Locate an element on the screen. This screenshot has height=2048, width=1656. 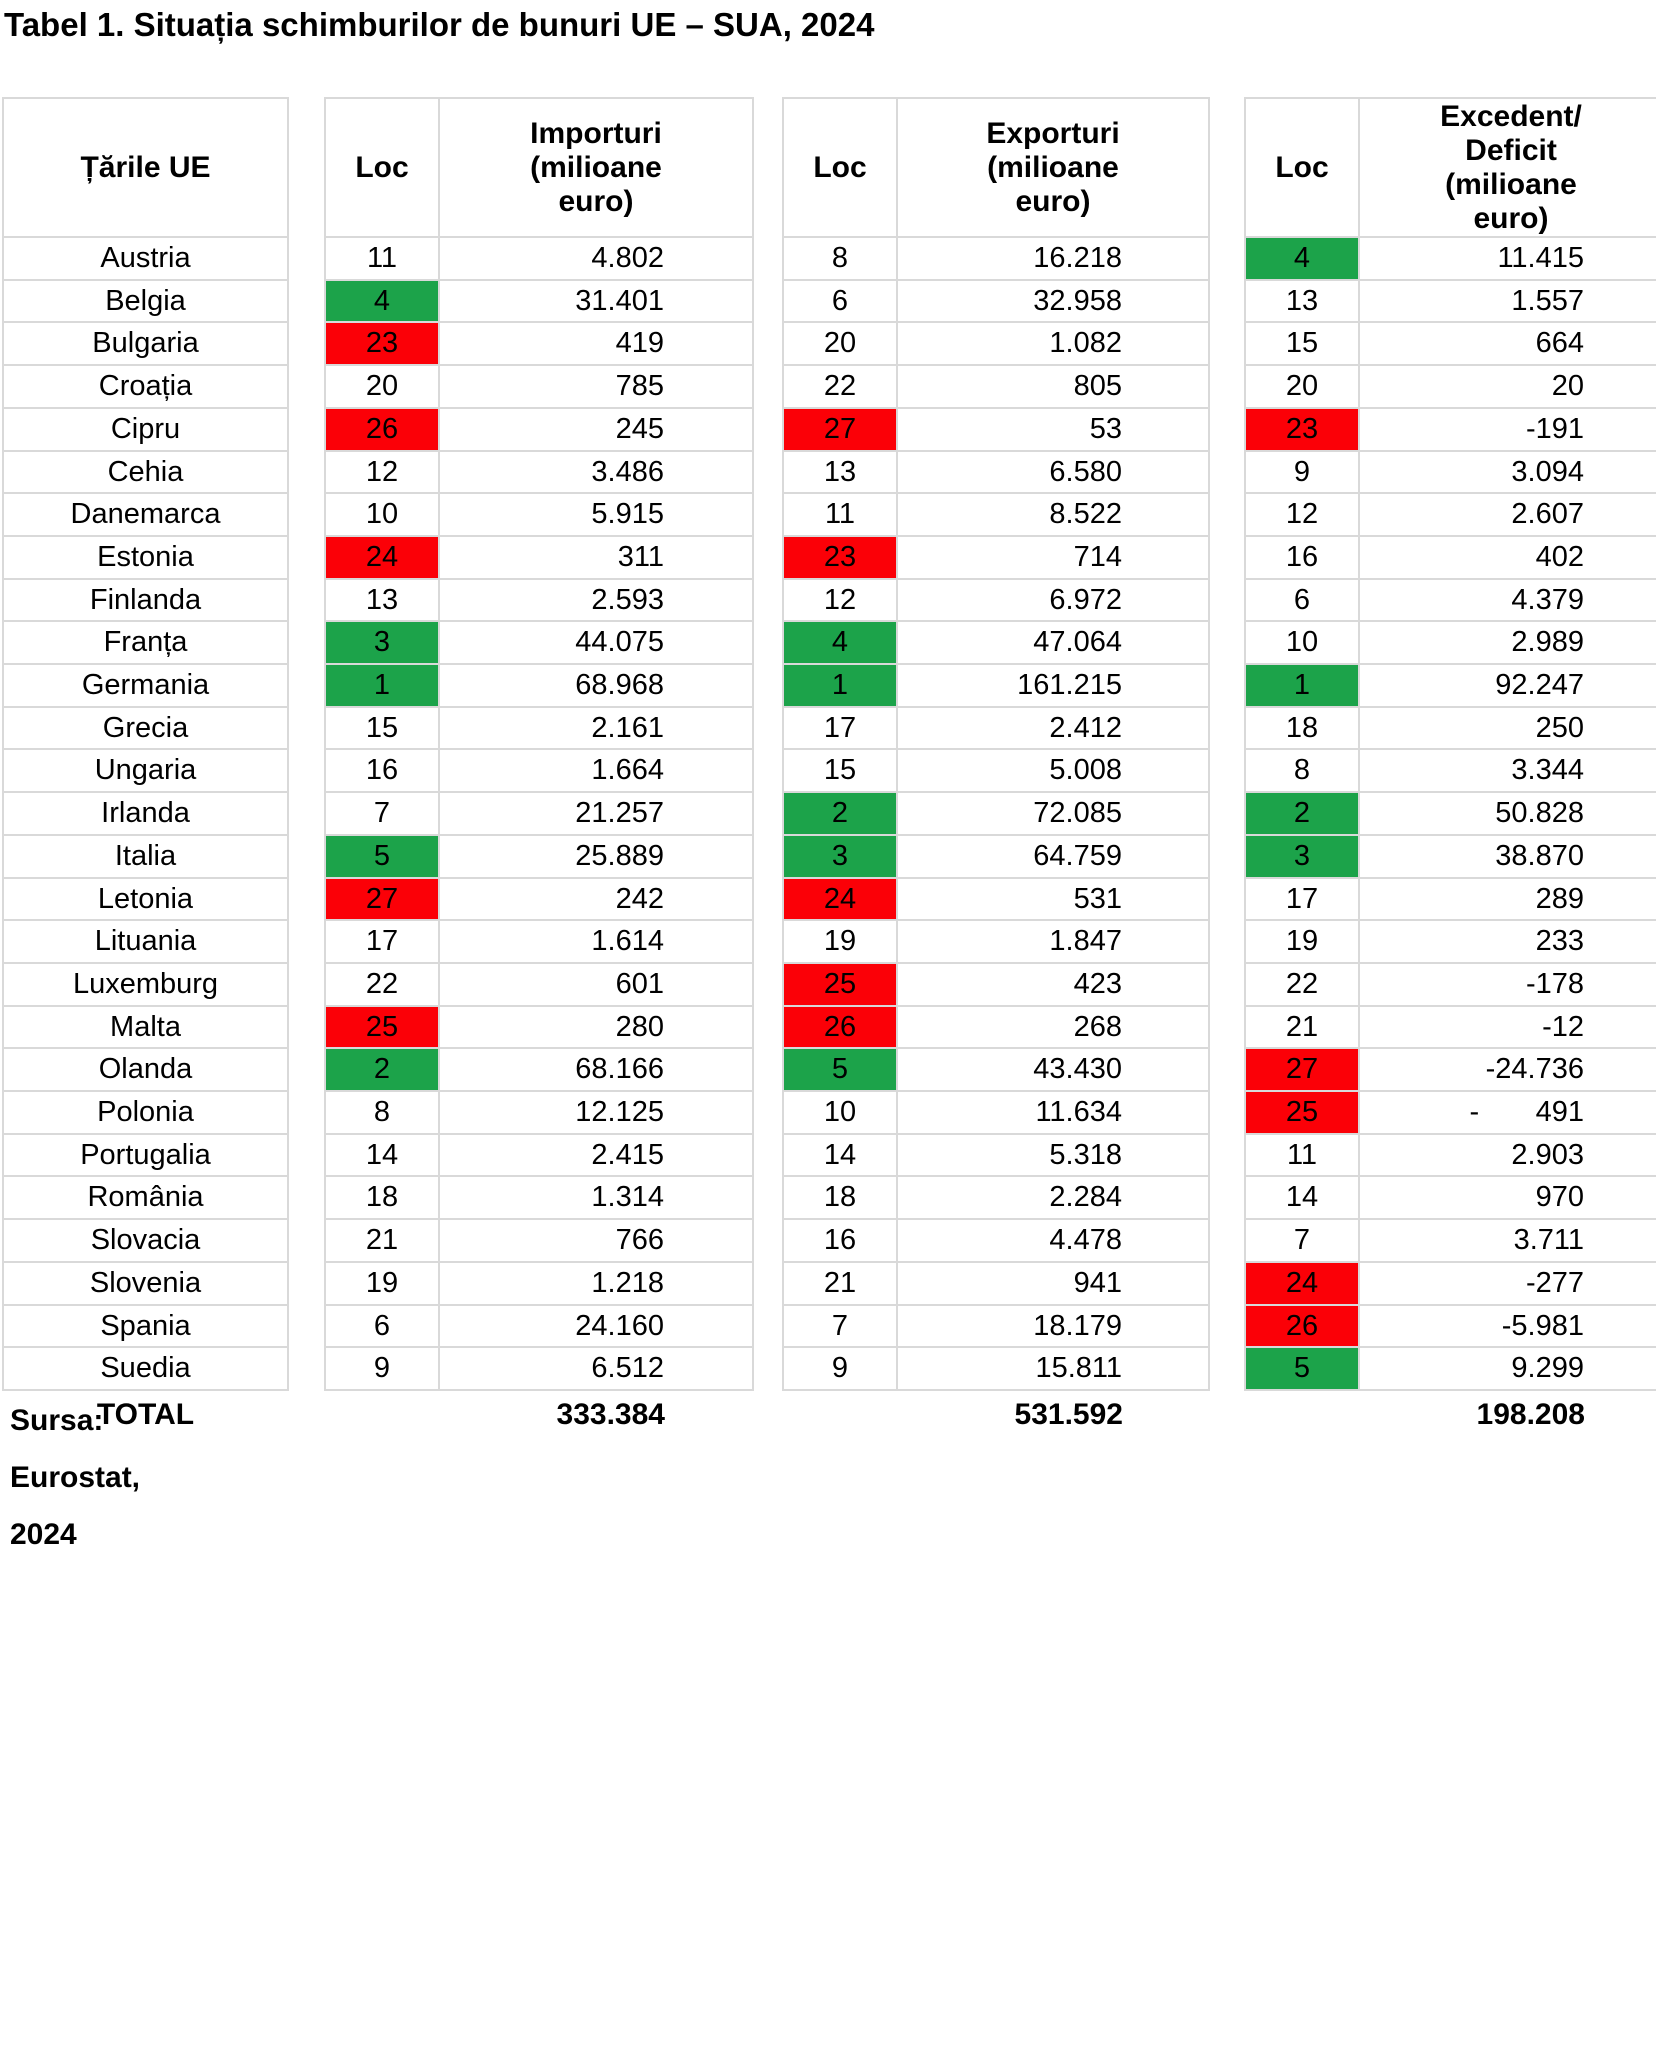
table-row: 19 1.218 is located at coordinates (539, 1283).